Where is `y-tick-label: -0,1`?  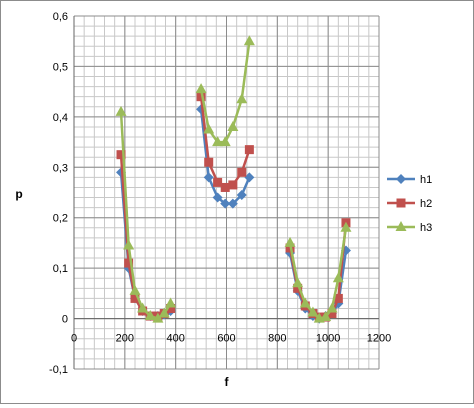
y-tick-label: -0,1 is located at coordinates (58, 370).